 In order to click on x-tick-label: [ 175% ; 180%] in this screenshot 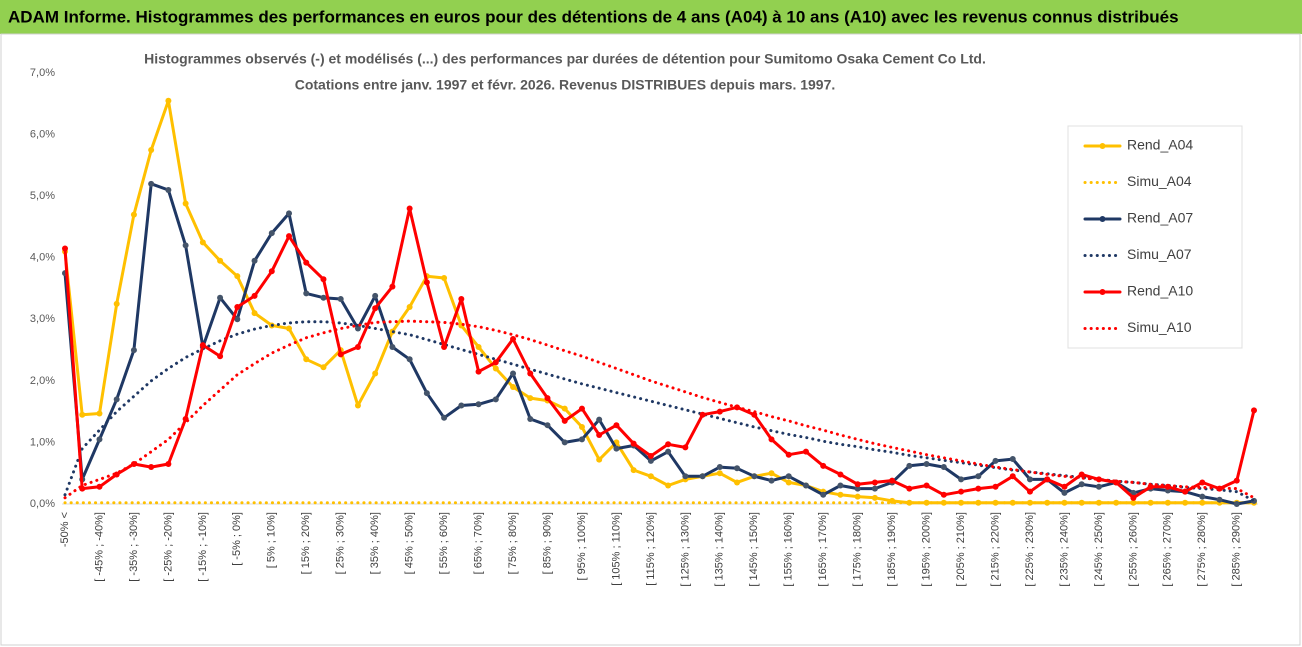, I will do `click(858, 549)`.